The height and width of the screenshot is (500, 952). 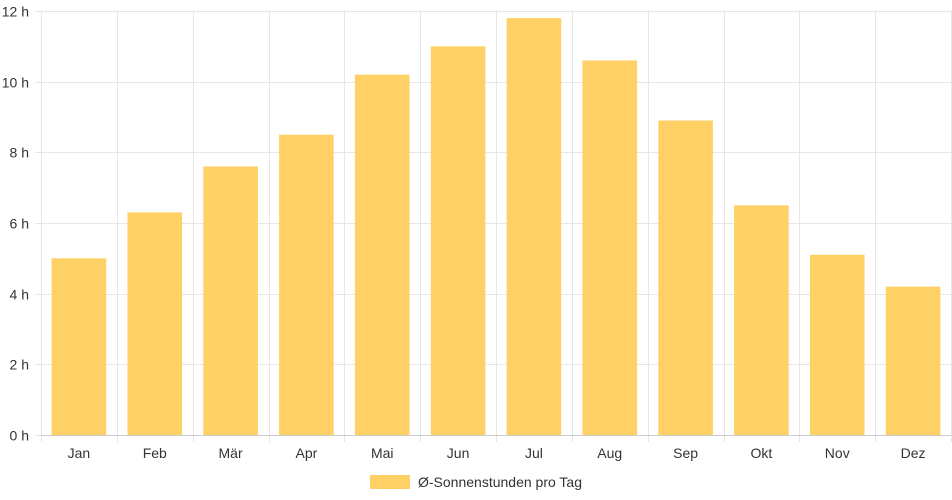 I want to click on x-tick-label: Feb, so click(x=155, y=453).